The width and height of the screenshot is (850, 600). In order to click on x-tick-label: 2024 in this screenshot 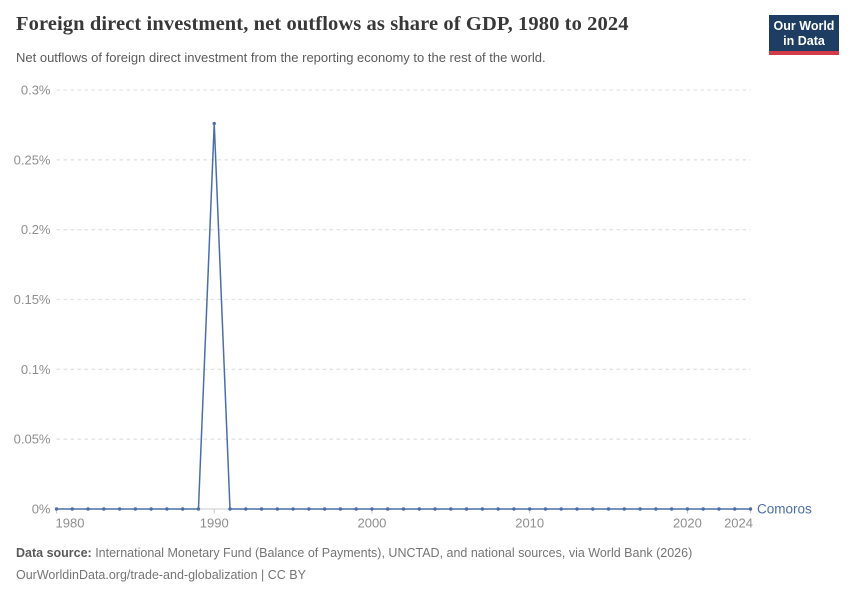, I will do `click(738, 523)`.